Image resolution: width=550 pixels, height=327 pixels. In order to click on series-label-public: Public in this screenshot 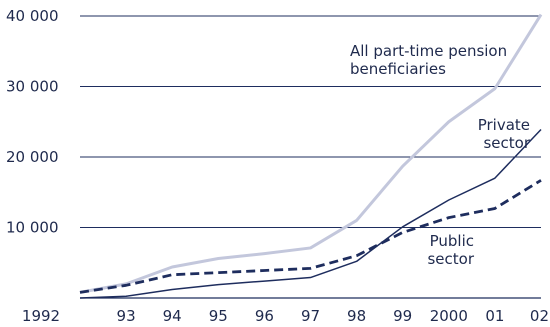, I will do `click(452, 241)`.